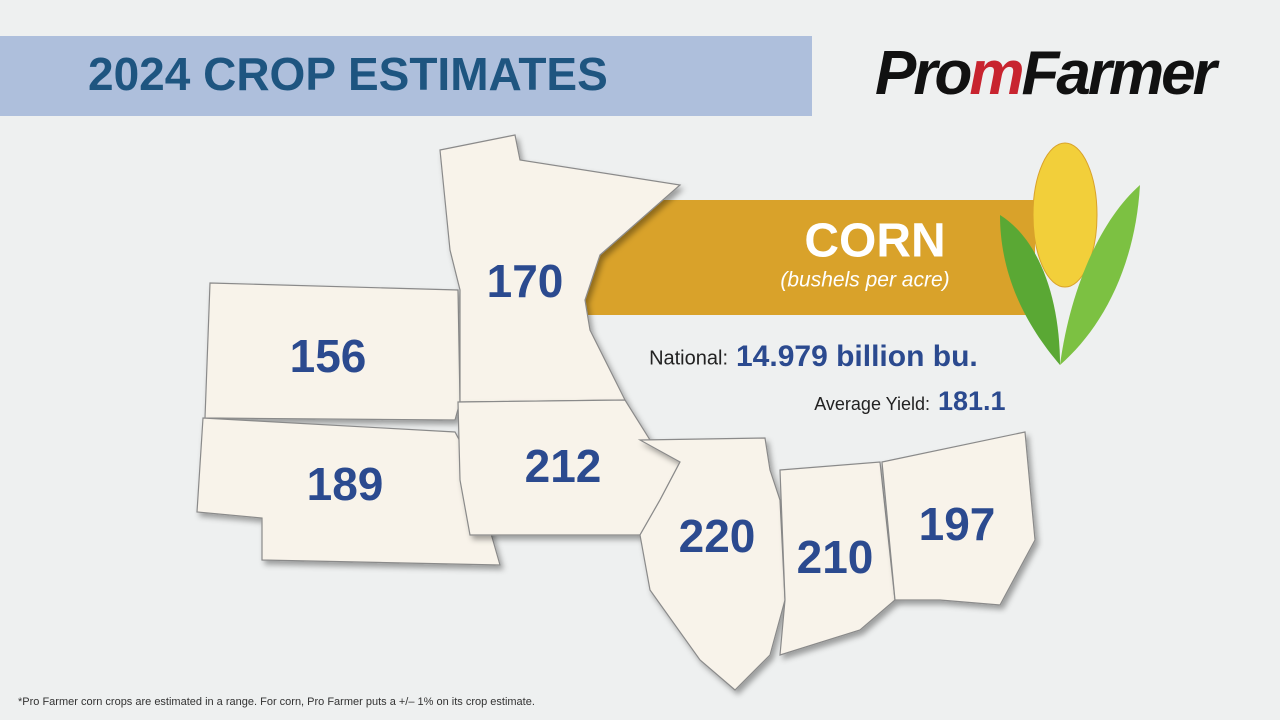  What do you see at coordinates (563, 466) in the screenshot?
I see `state-yield: 212` at bounding box center [563, 466].